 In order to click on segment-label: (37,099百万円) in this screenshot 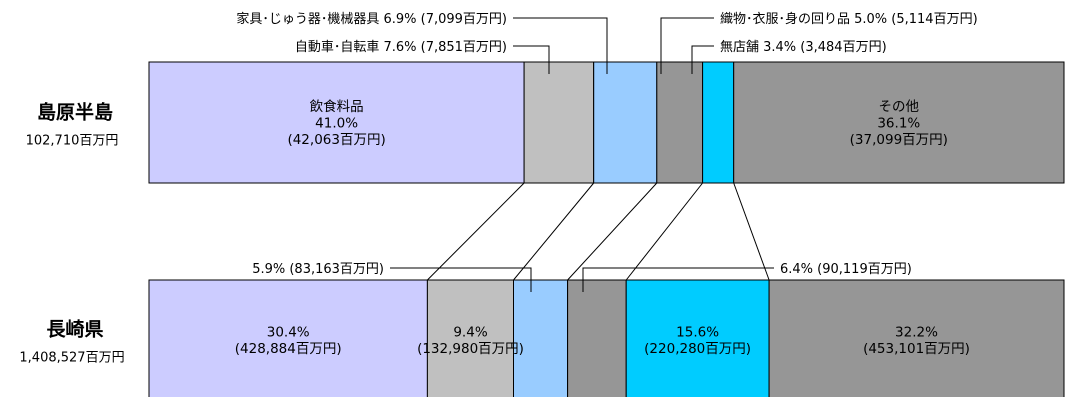, I will do `click(899, 140)`.